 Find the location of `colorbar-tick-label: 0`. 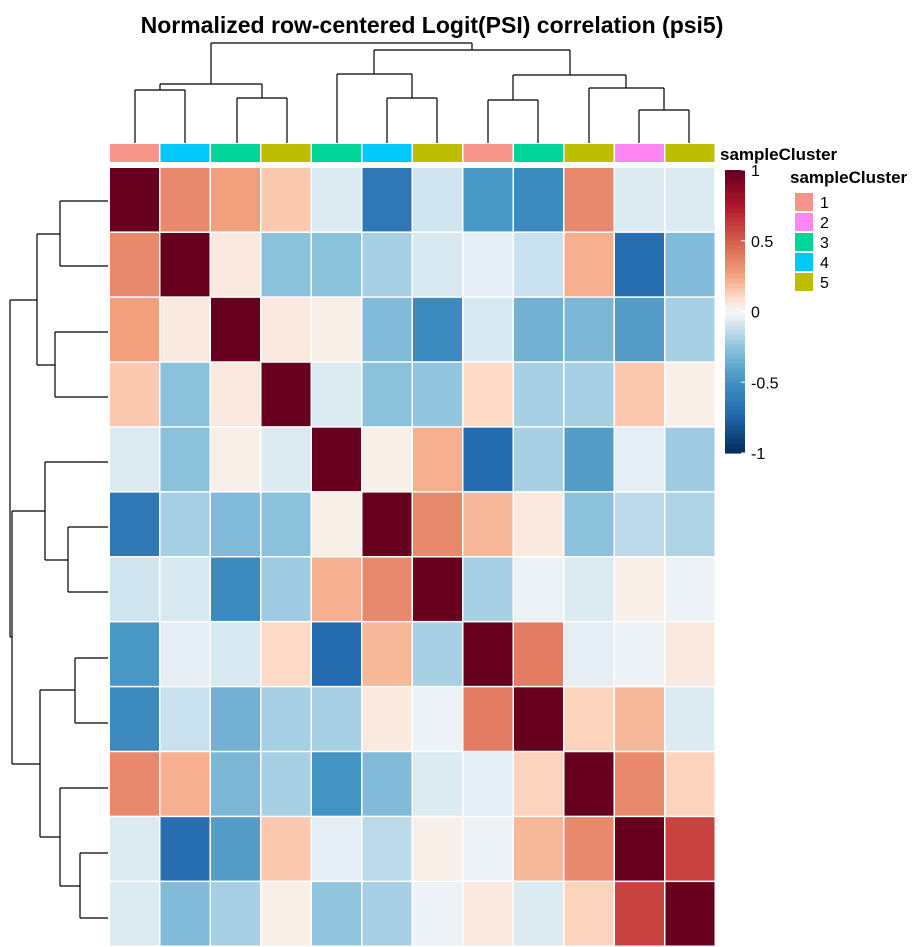

colorbar-tick-label: 0 is located at coordinates (755, 313).